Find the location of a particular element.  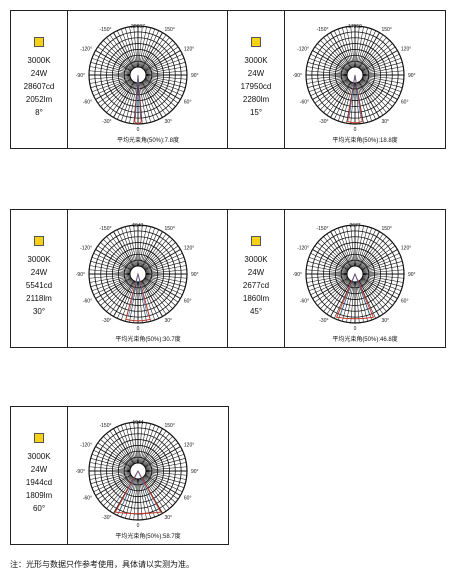

angle-tick-label: 90° is located at coordinates (195, 472).